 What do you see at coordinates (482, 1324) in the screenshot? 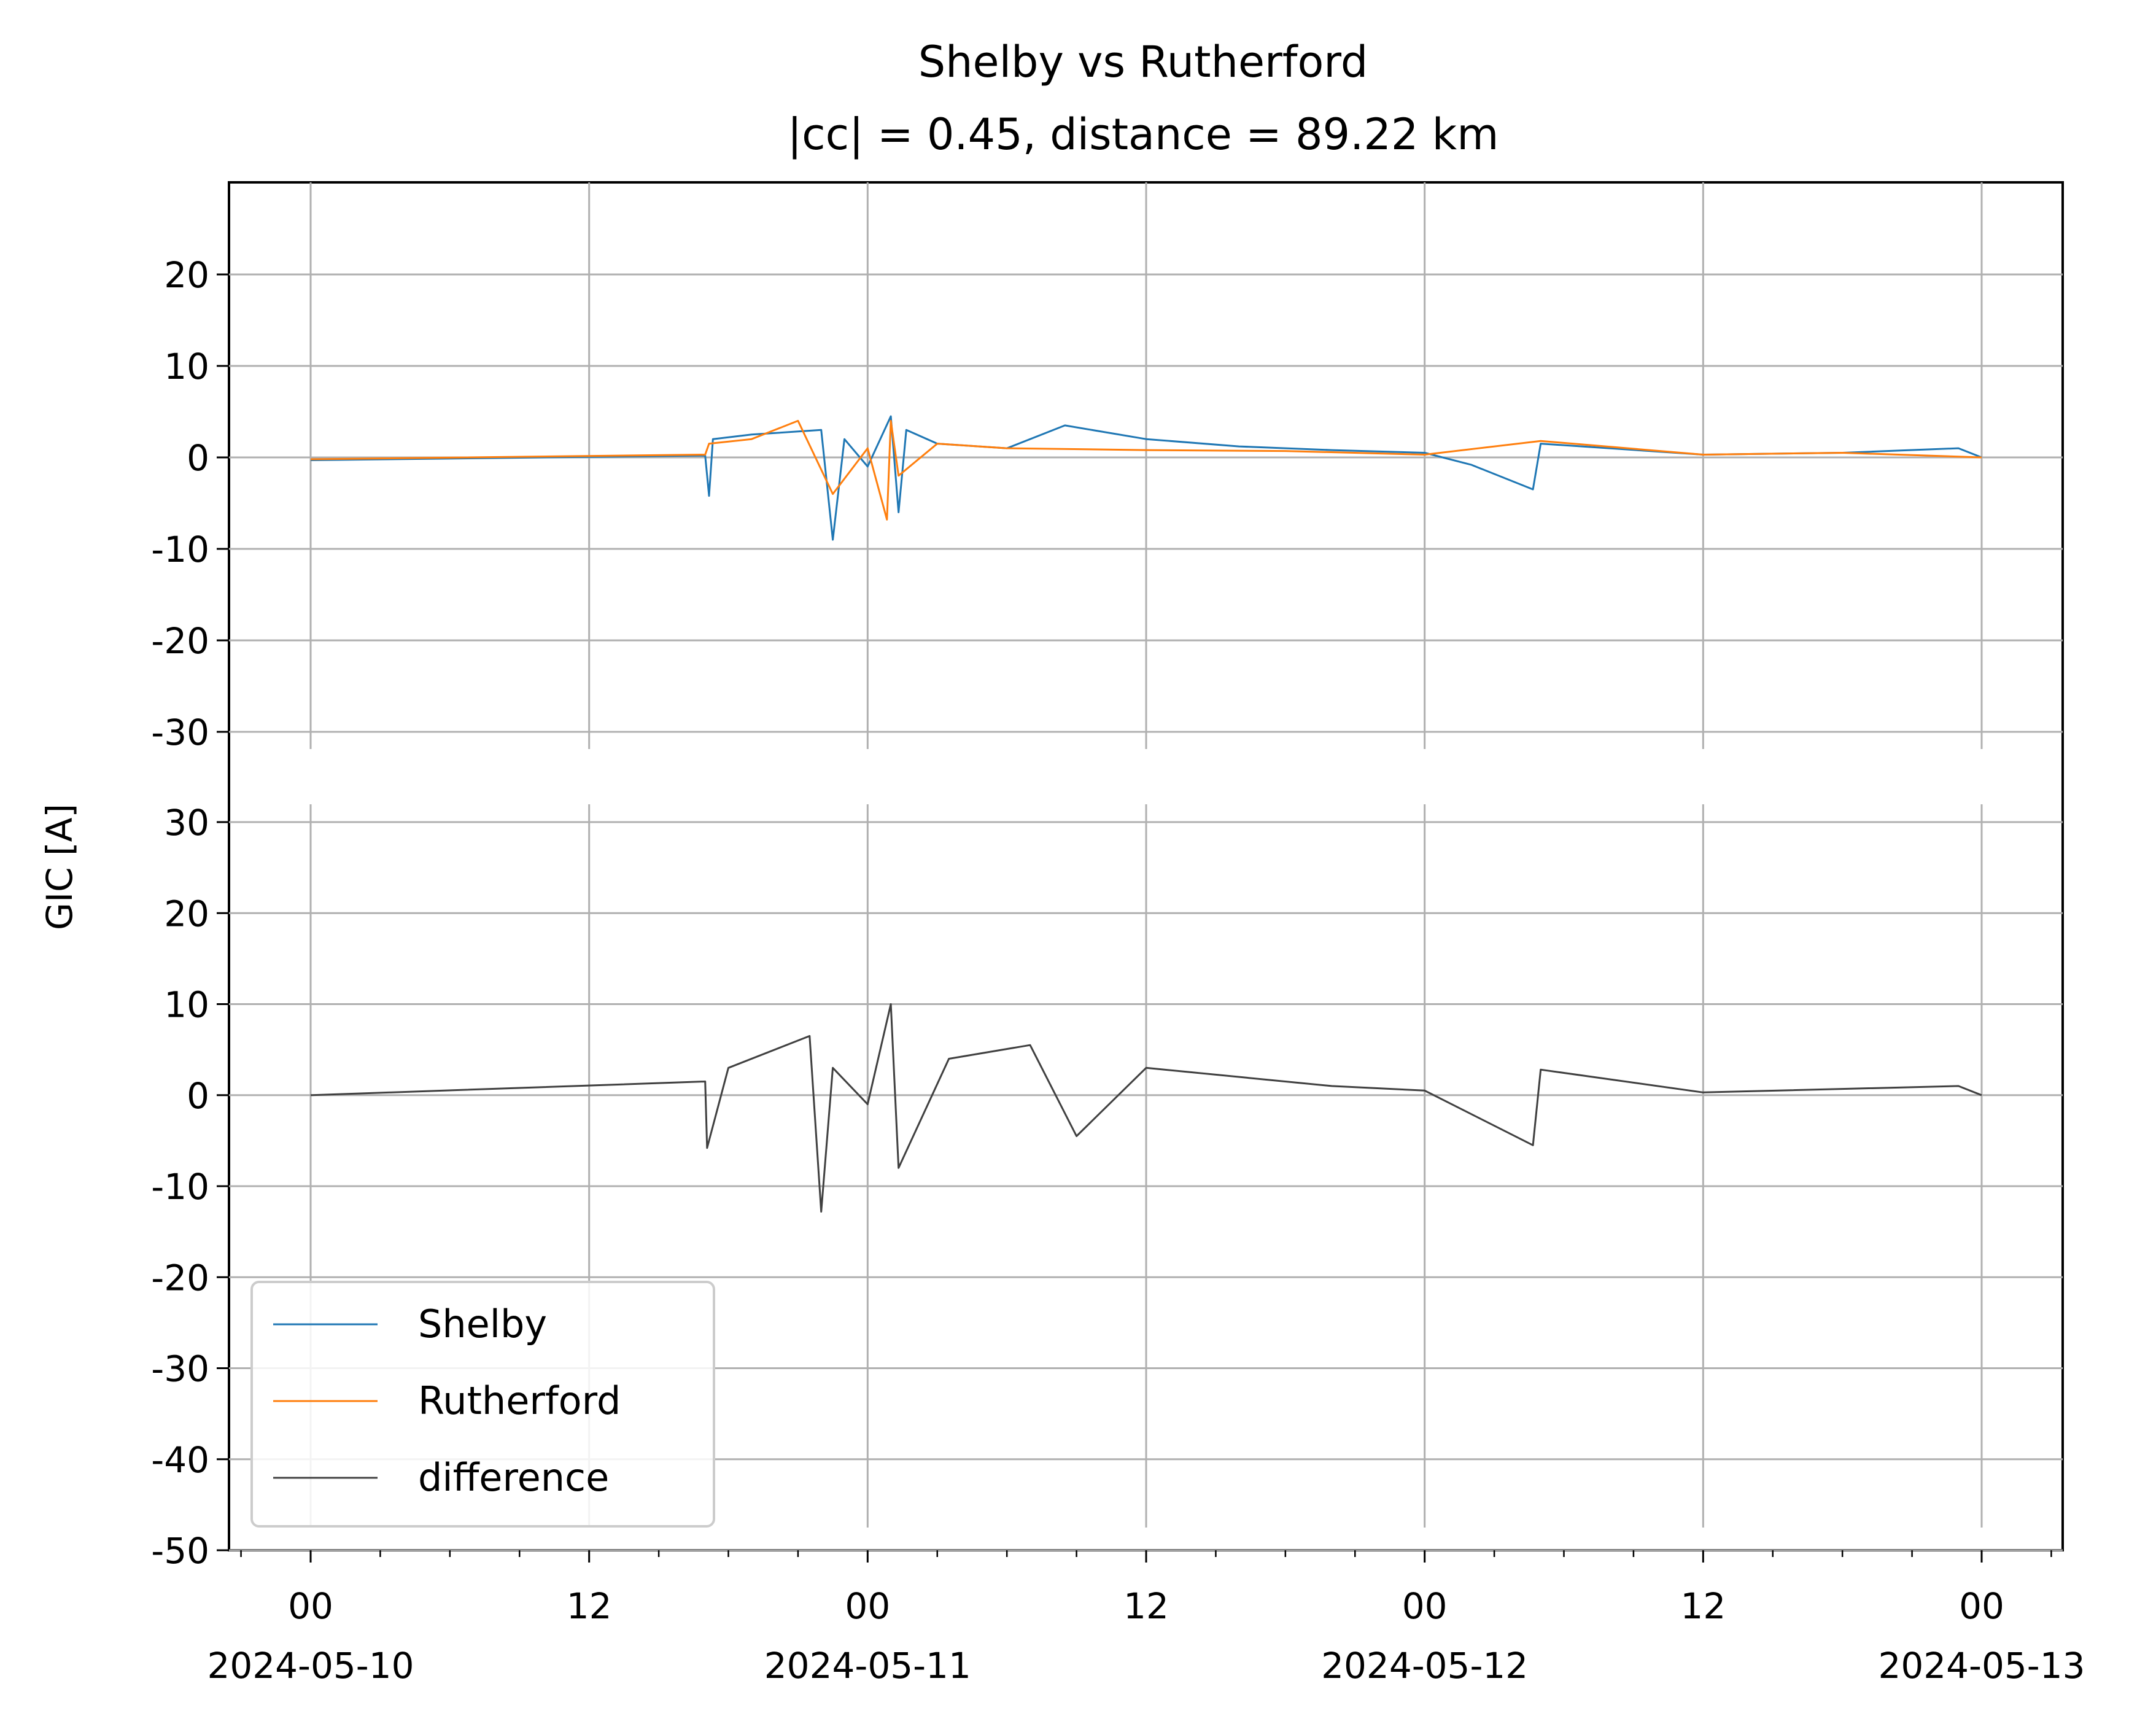
I see `legend-label-shelby: Shelby` at bounding box center [482, 1324].